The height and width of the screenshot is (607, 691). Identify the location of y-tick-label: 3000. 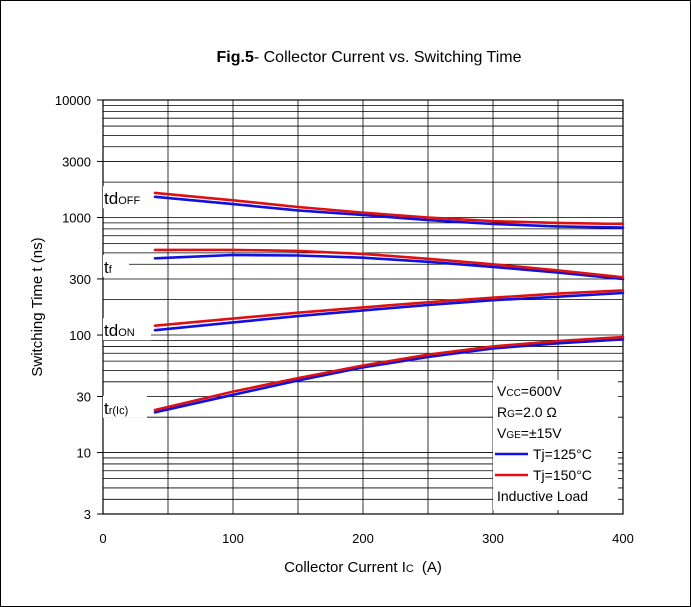
(76, 161).